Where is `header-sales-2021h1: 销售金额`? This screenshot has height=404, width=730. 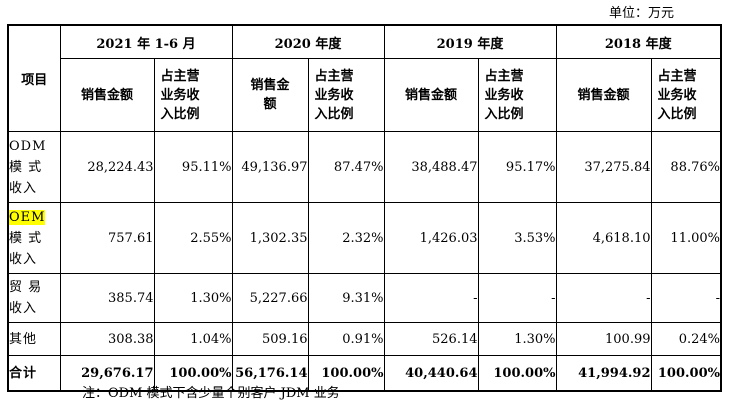 header-sales-2021h1: 销售金额 is located at coordinates (107, 95).